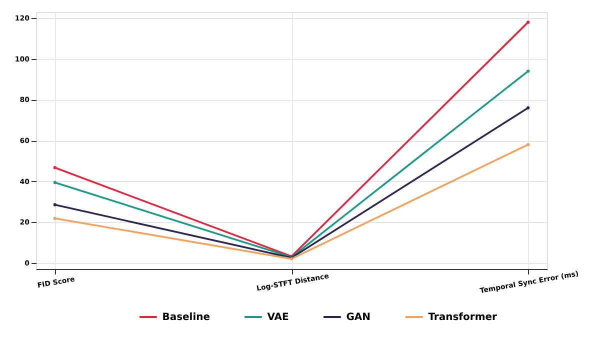 The image size is (600, 338). I want to click on legend-label: Transformer, so click(463, 317).